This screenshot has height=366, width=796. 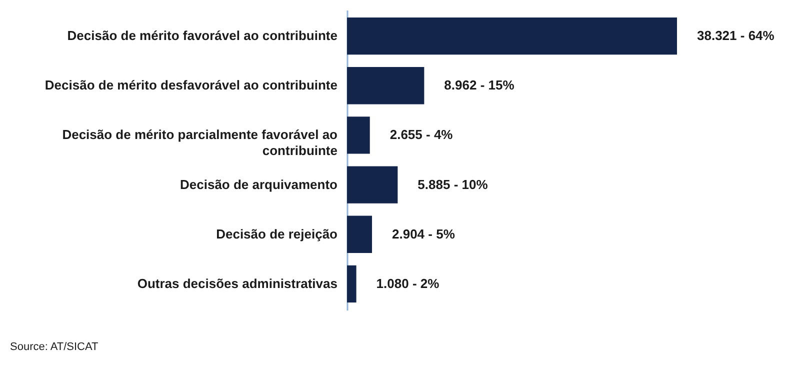 What do you see at coordinates (424, 234) in the screenshot?
I see `data-label: 2.904 - 5%` at bounding box center [424, 234].